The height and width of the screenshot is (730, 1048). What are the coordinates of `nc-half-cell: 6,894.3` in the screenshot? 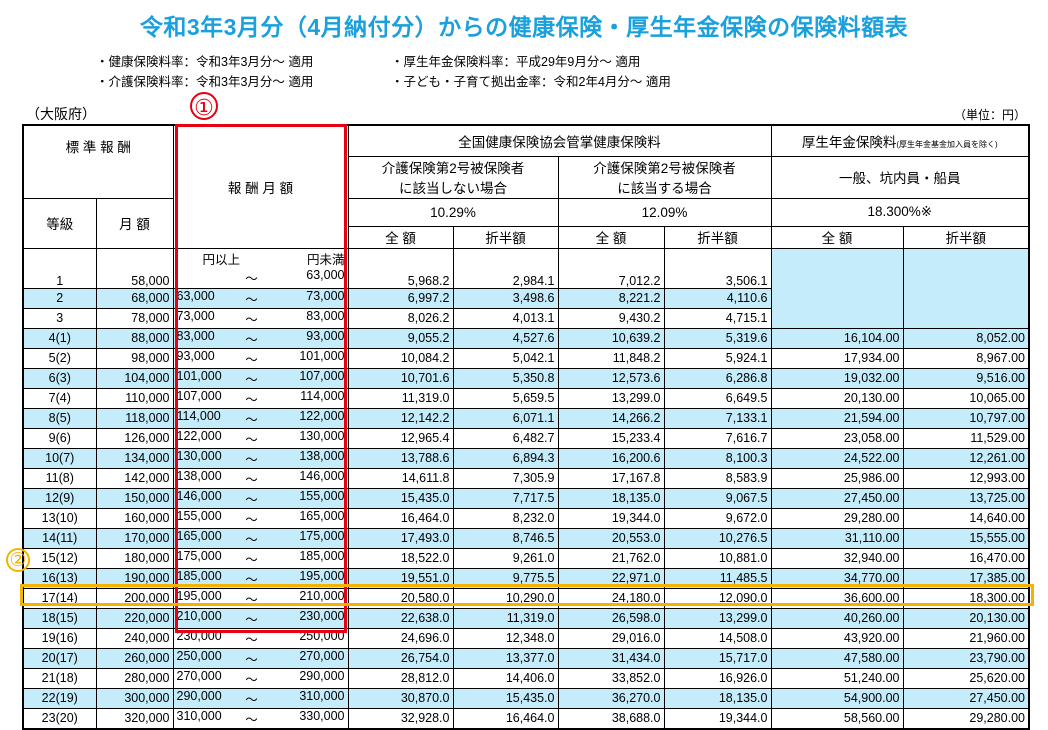 It's located at (505, 458).